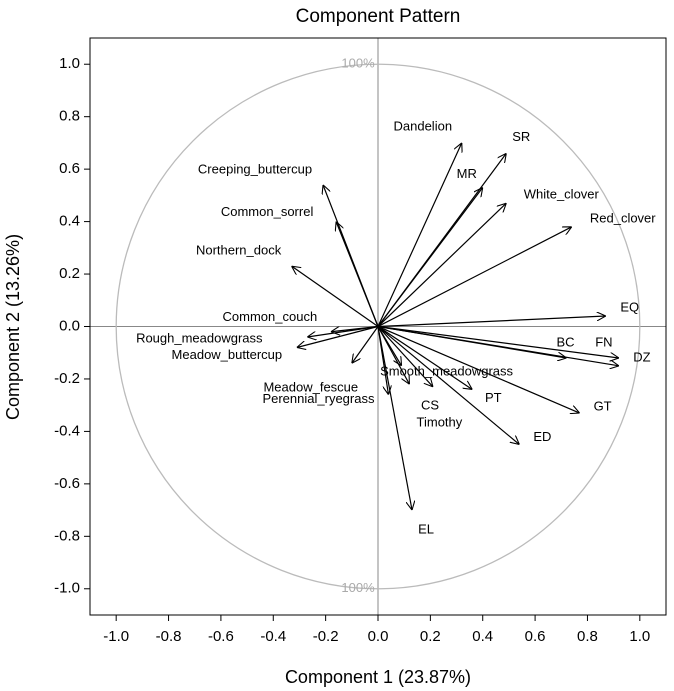 The height and width of the screenshot is (691, 674). What do you see at coordinates (482, 636) in the screenshot?
I see `x-tick-label: 0.4` at bounding box center [482, 636].